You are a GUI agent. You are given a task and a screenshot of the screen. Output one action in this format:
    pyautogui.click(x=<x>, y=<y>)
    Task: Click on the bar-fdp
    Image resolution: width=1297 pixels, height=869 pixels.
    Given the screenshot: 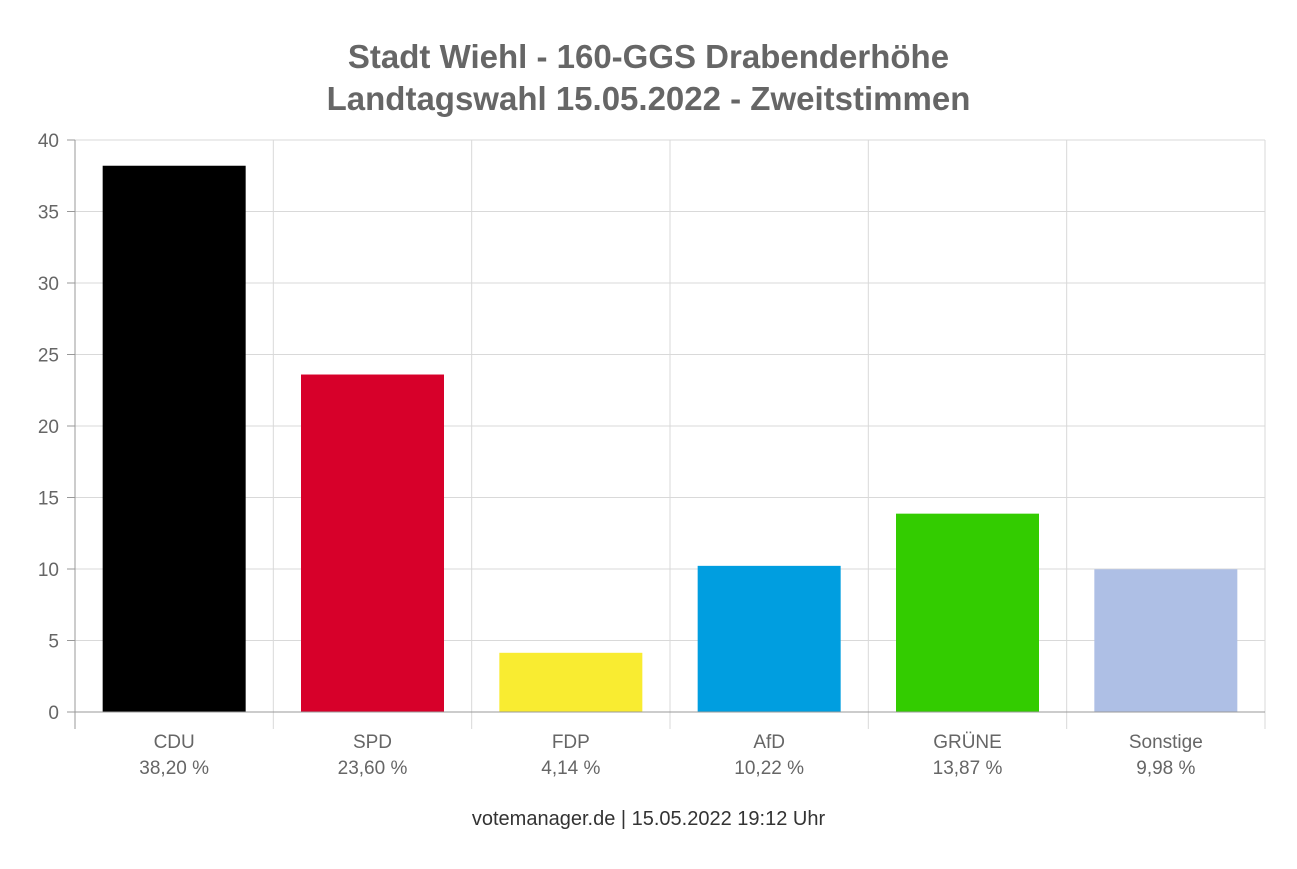 What is the action you would take?
    pyautogui.click(x=571, y=682)
    